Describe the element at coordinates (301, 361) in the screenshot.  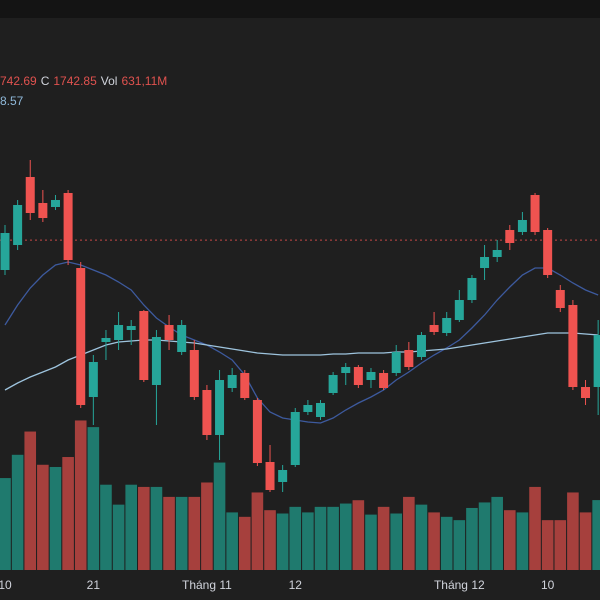
I see `moving-average-line` at that location.